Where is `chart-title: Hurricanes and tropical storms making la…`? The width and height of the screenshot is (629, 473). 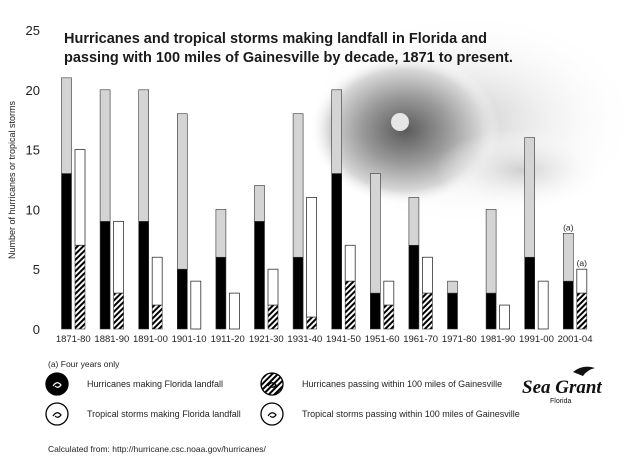 chart-title: Hurricanes and tropical storms making la… is located at coordinates (288, 48).